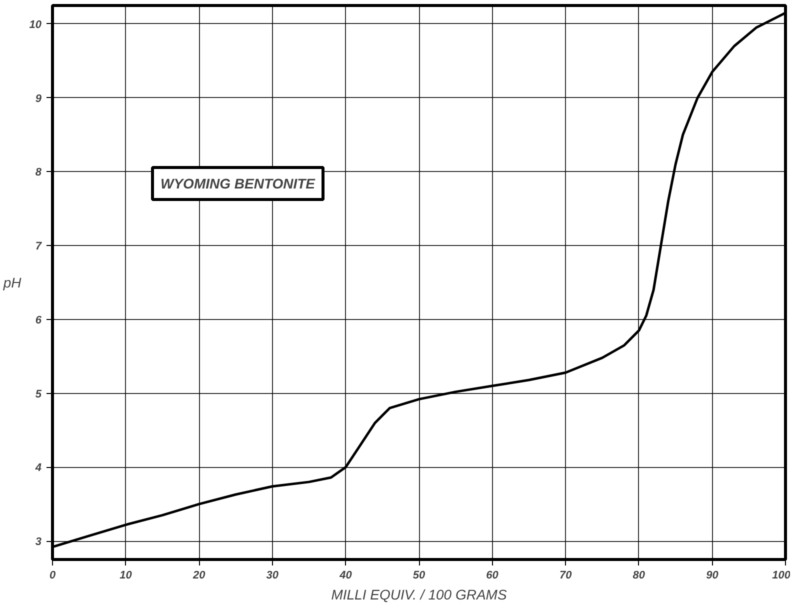  I want to click on x-tick-label: 30, so click(273, 576).